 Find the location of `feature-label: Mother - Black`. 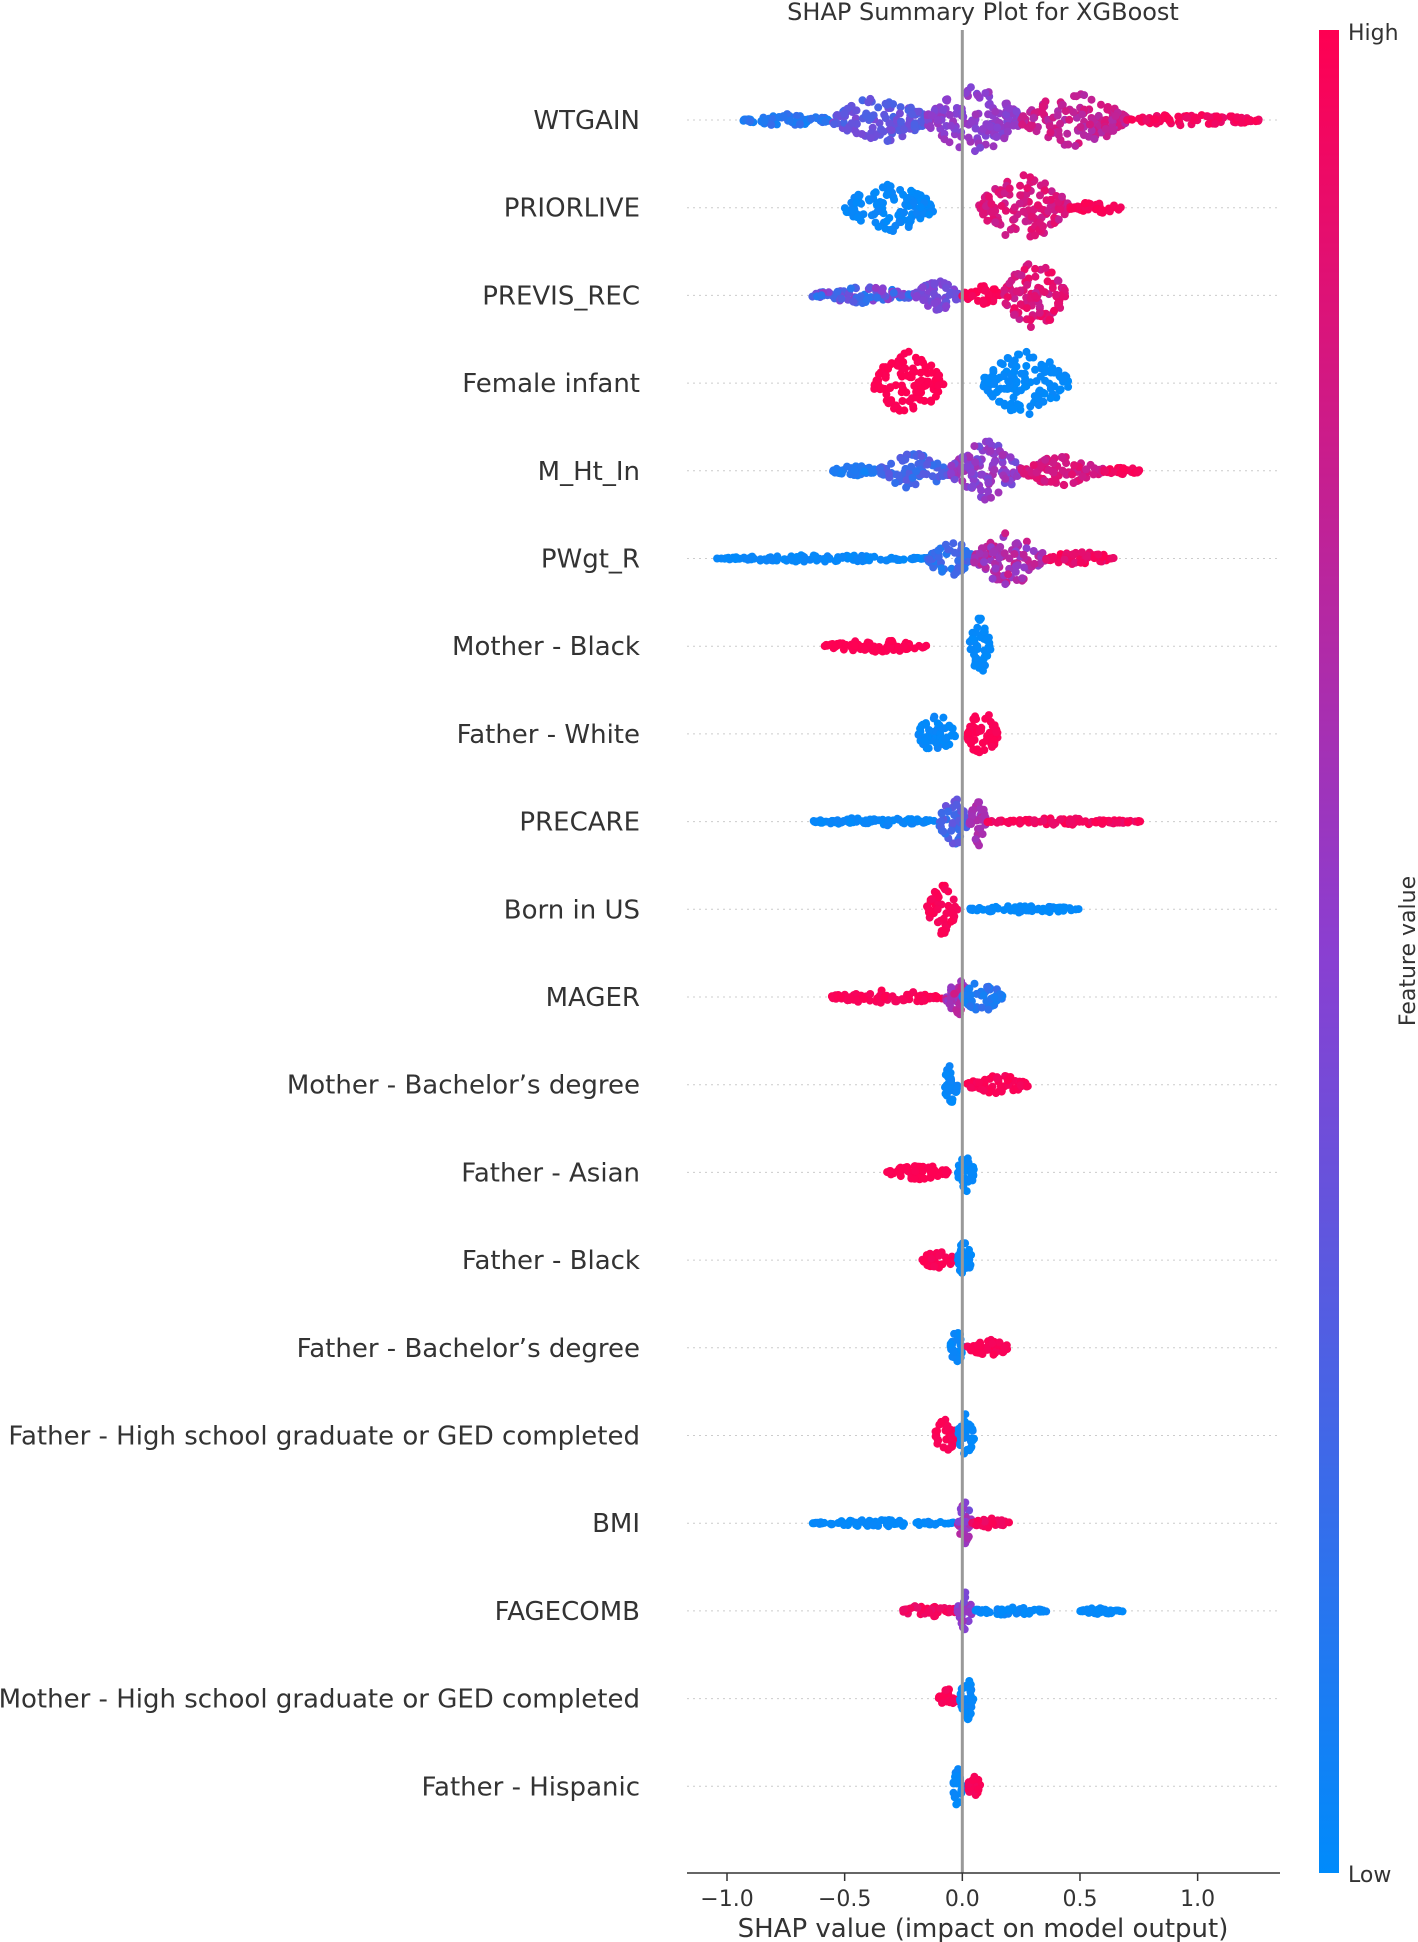

feature-label: Mother - Black is located at coordinates (546, 647).